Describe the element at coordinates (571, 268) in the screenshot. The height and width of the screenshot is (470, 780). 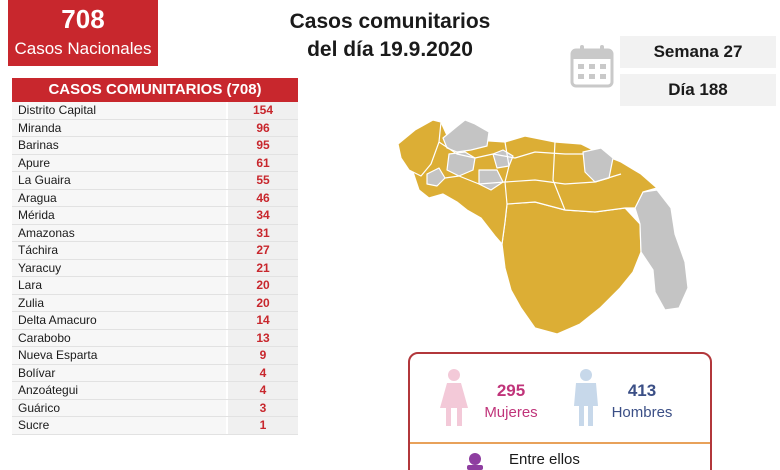
I see `map-region-south` at that location.